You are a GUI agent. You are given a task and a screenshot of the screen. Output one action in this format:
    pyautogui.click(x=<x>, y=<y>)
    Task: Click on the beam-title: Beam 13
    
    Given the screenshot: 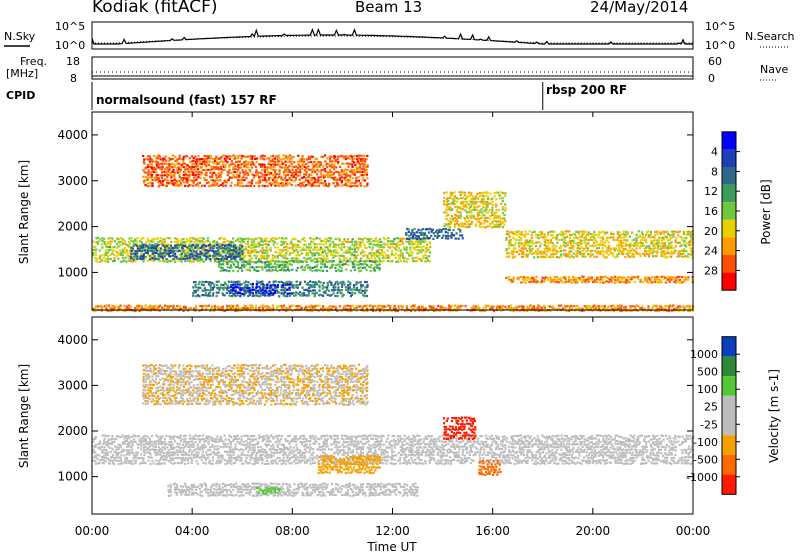 What is the action you would take?
    pyautogui.click(x=388, y=8)
    